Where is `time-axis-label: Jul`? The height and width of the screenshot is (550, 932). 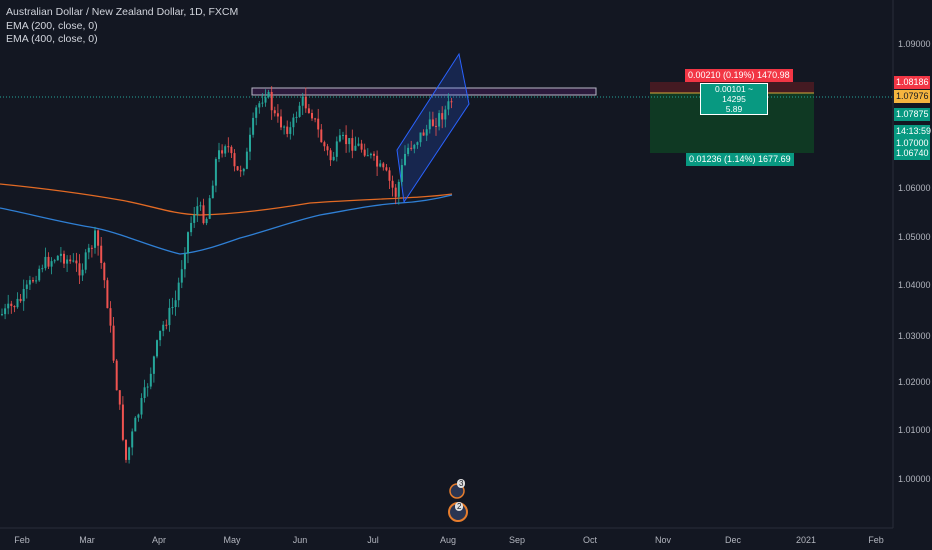 time-axis-label: Jul is located at coordinates (373, 540).